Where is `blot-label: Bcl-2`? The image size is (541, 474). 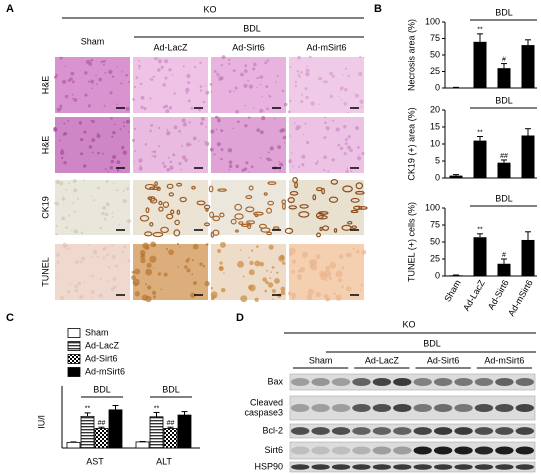 blot-label: Bcl-2 is located at coordinates (272, 430).